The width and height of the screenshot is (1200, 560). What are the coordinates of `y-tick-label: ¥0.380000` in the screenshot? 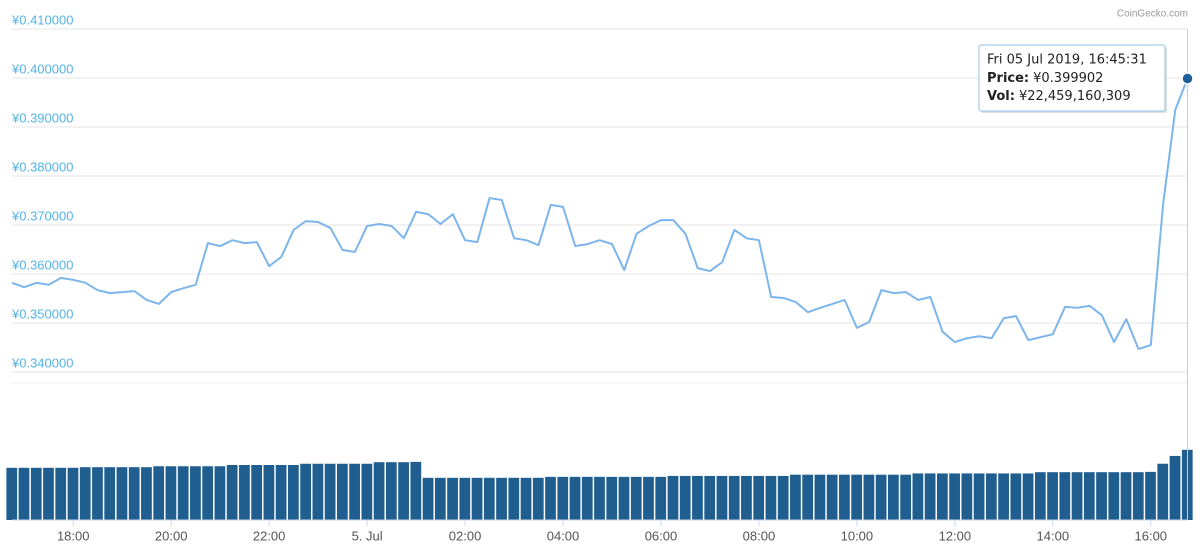 It's located at (42, 166).